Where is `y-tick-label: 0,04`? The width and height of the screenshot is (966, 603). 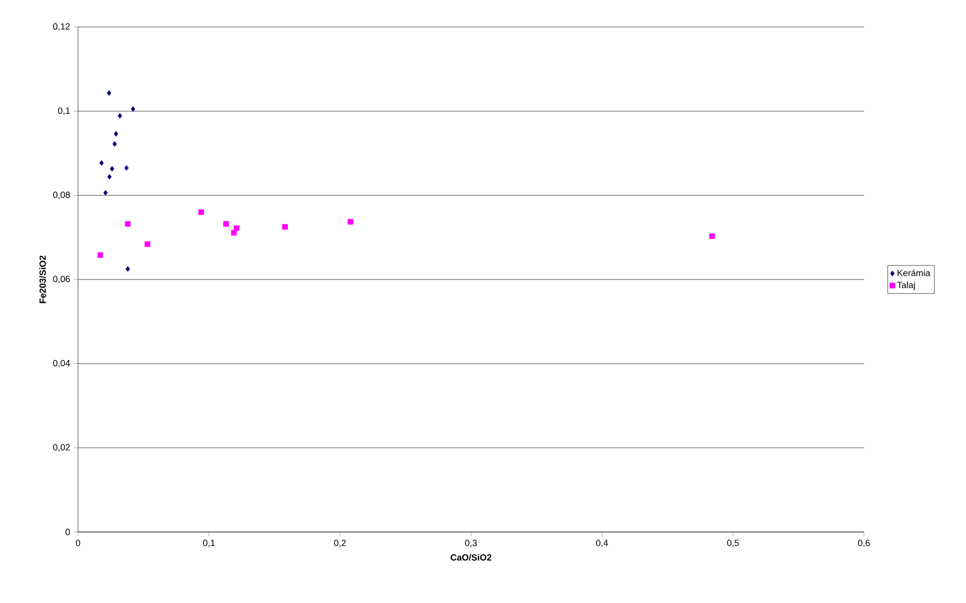 y-tick-label: 0,04 is located at coordinates (61, 364).